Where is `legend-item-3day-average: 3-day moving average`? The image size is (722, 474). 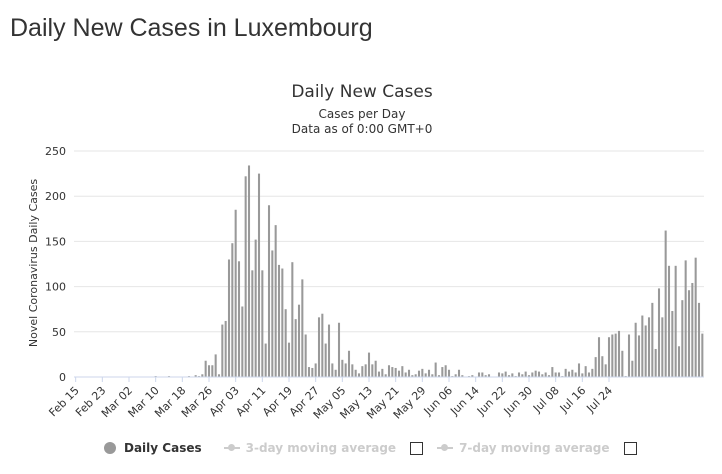
legend-item-3day-average: 3-day moving average is located at coordinates (309, 448).